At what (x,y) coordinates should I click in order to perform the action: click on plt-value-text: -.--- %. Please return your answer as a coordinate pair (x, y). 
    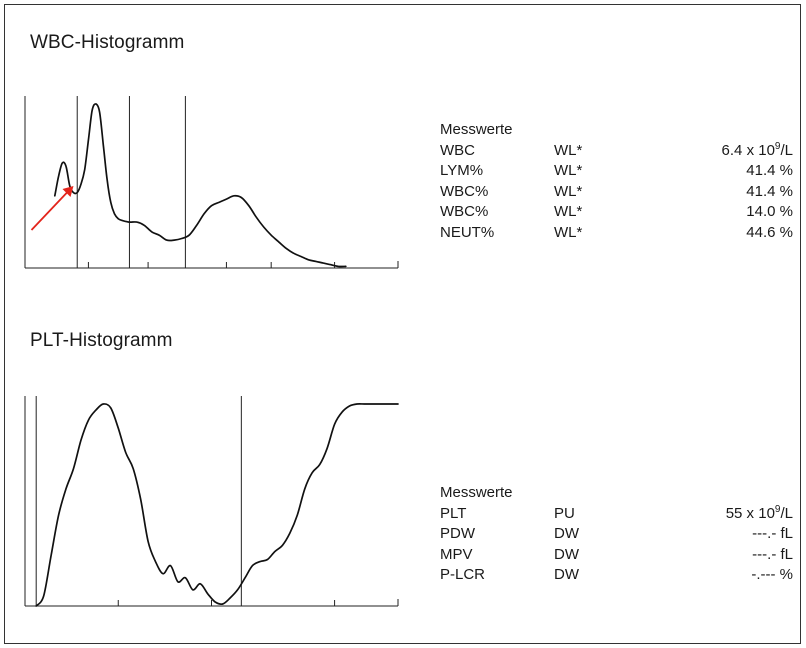
    Looking at the image, I should click on (772, 574).